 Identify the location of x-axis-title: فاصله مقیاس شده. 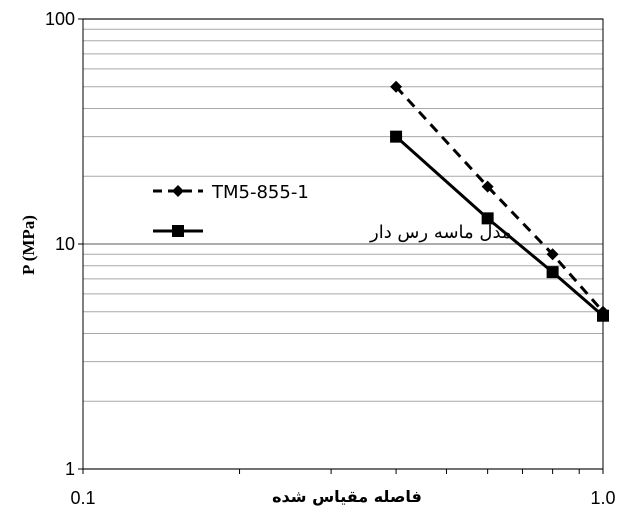
(347, 496).